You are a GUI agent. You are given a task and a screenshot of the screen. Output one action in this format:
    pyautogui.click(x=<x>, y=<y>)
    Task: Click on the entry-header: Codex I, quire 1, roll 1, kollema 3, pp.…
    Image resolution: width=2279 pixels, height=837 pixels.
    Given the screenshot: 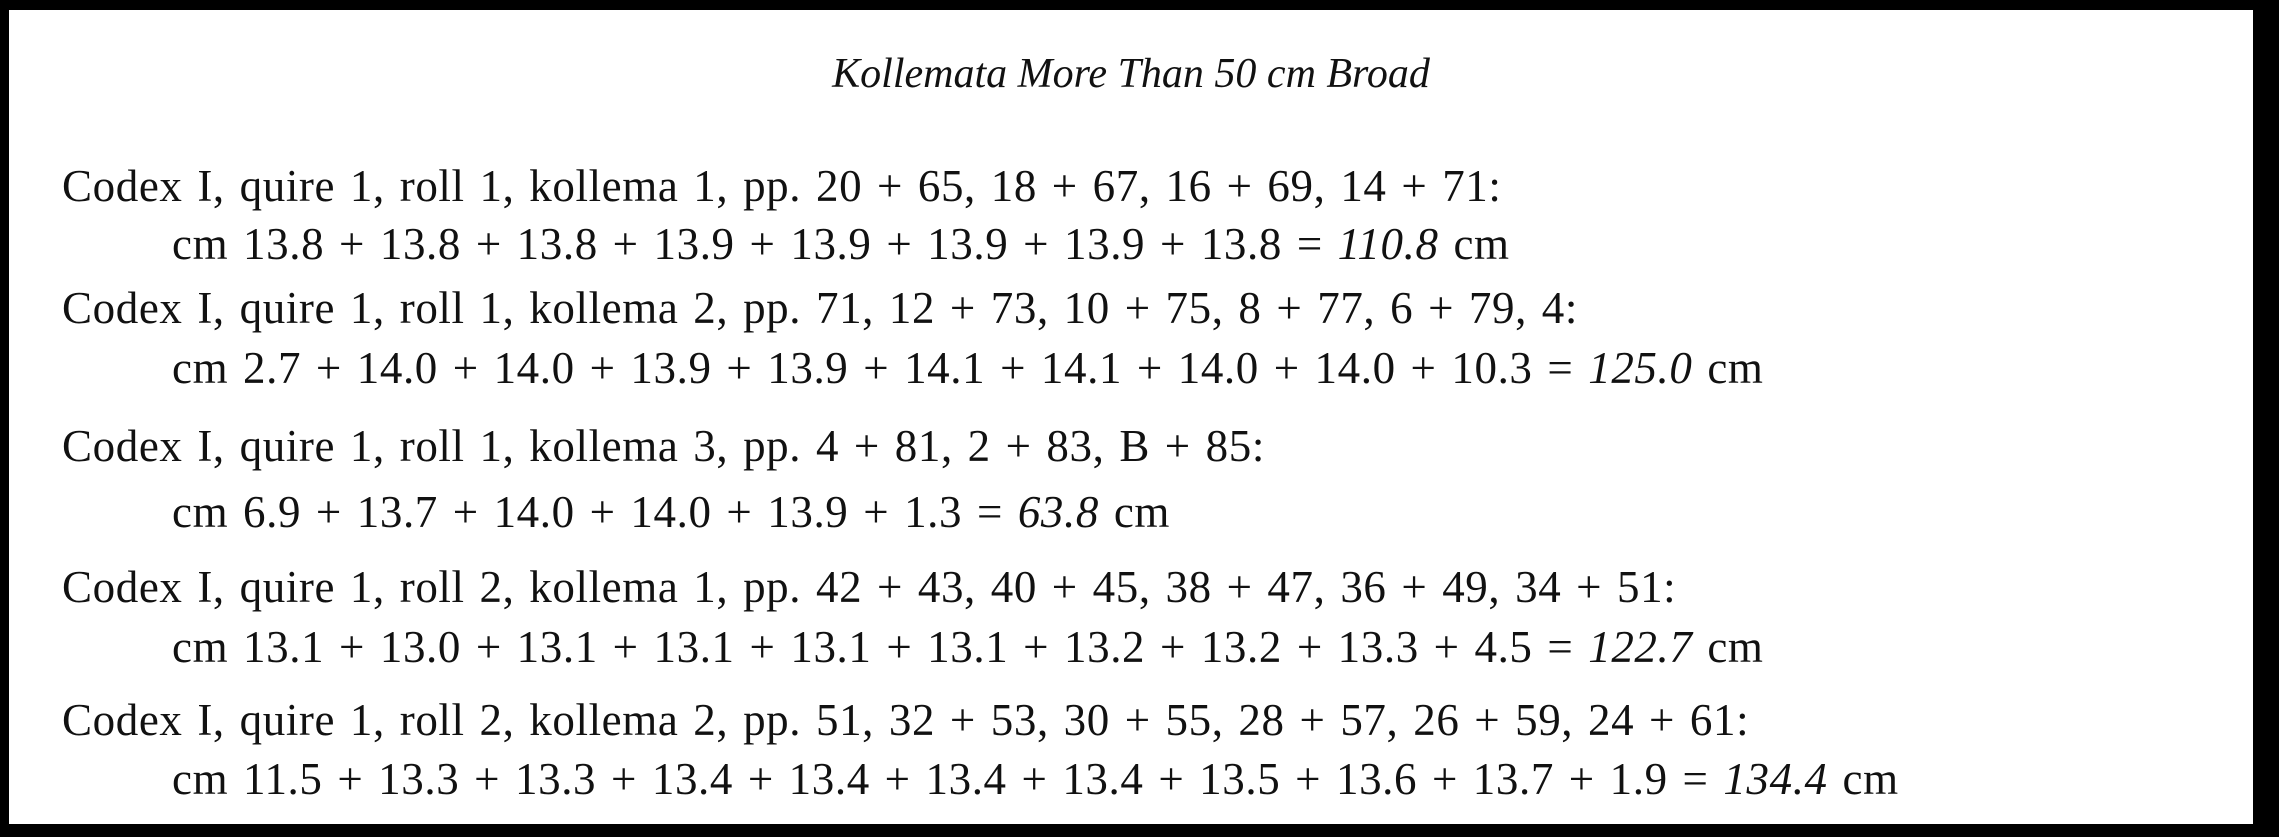 What is the action you would take?
    pyautogui.click(x=663, y=446)
    